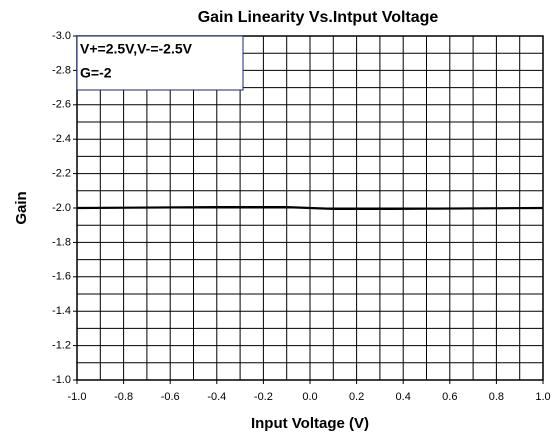  Describe the element at coordinates (61, 380) in the screenshot. I see `y-tick-label: -1.0` at that location.